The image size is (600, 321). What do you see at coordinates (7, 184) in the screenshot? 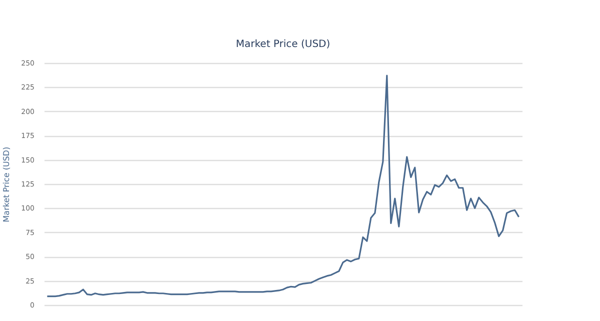
I see `y-axis-title: Market Price (USD)` at bounding box center [7, 184].